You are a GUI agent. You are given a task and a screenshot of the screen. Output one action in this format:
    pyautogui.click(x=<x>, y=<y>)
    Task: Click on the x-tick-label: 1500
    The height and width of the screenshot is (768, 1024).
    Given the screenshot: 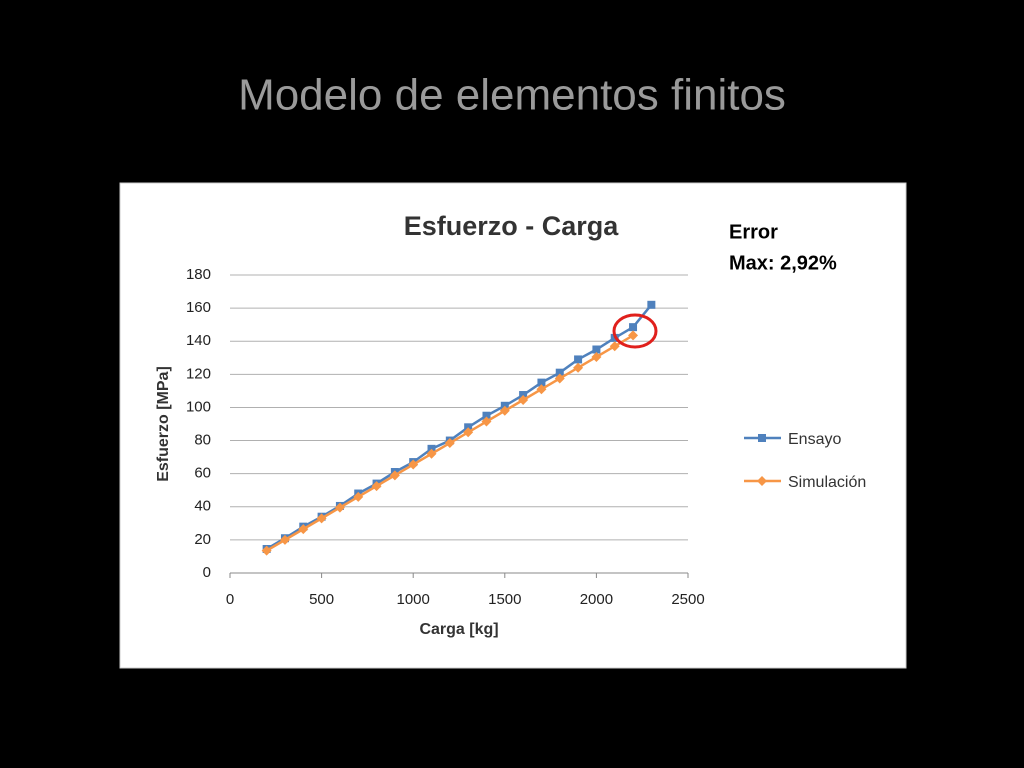 What is the action you would take?
    pyautogui.click(x=504, y=599)
    